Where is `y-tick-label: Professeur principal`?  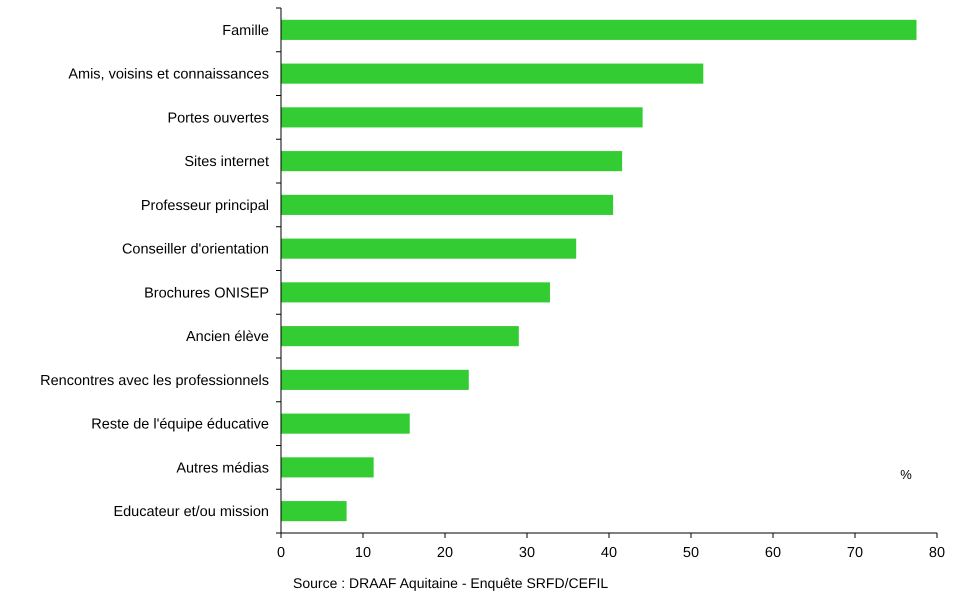
y-tick-label: Professeur principal is located at coordinates (204, 206).